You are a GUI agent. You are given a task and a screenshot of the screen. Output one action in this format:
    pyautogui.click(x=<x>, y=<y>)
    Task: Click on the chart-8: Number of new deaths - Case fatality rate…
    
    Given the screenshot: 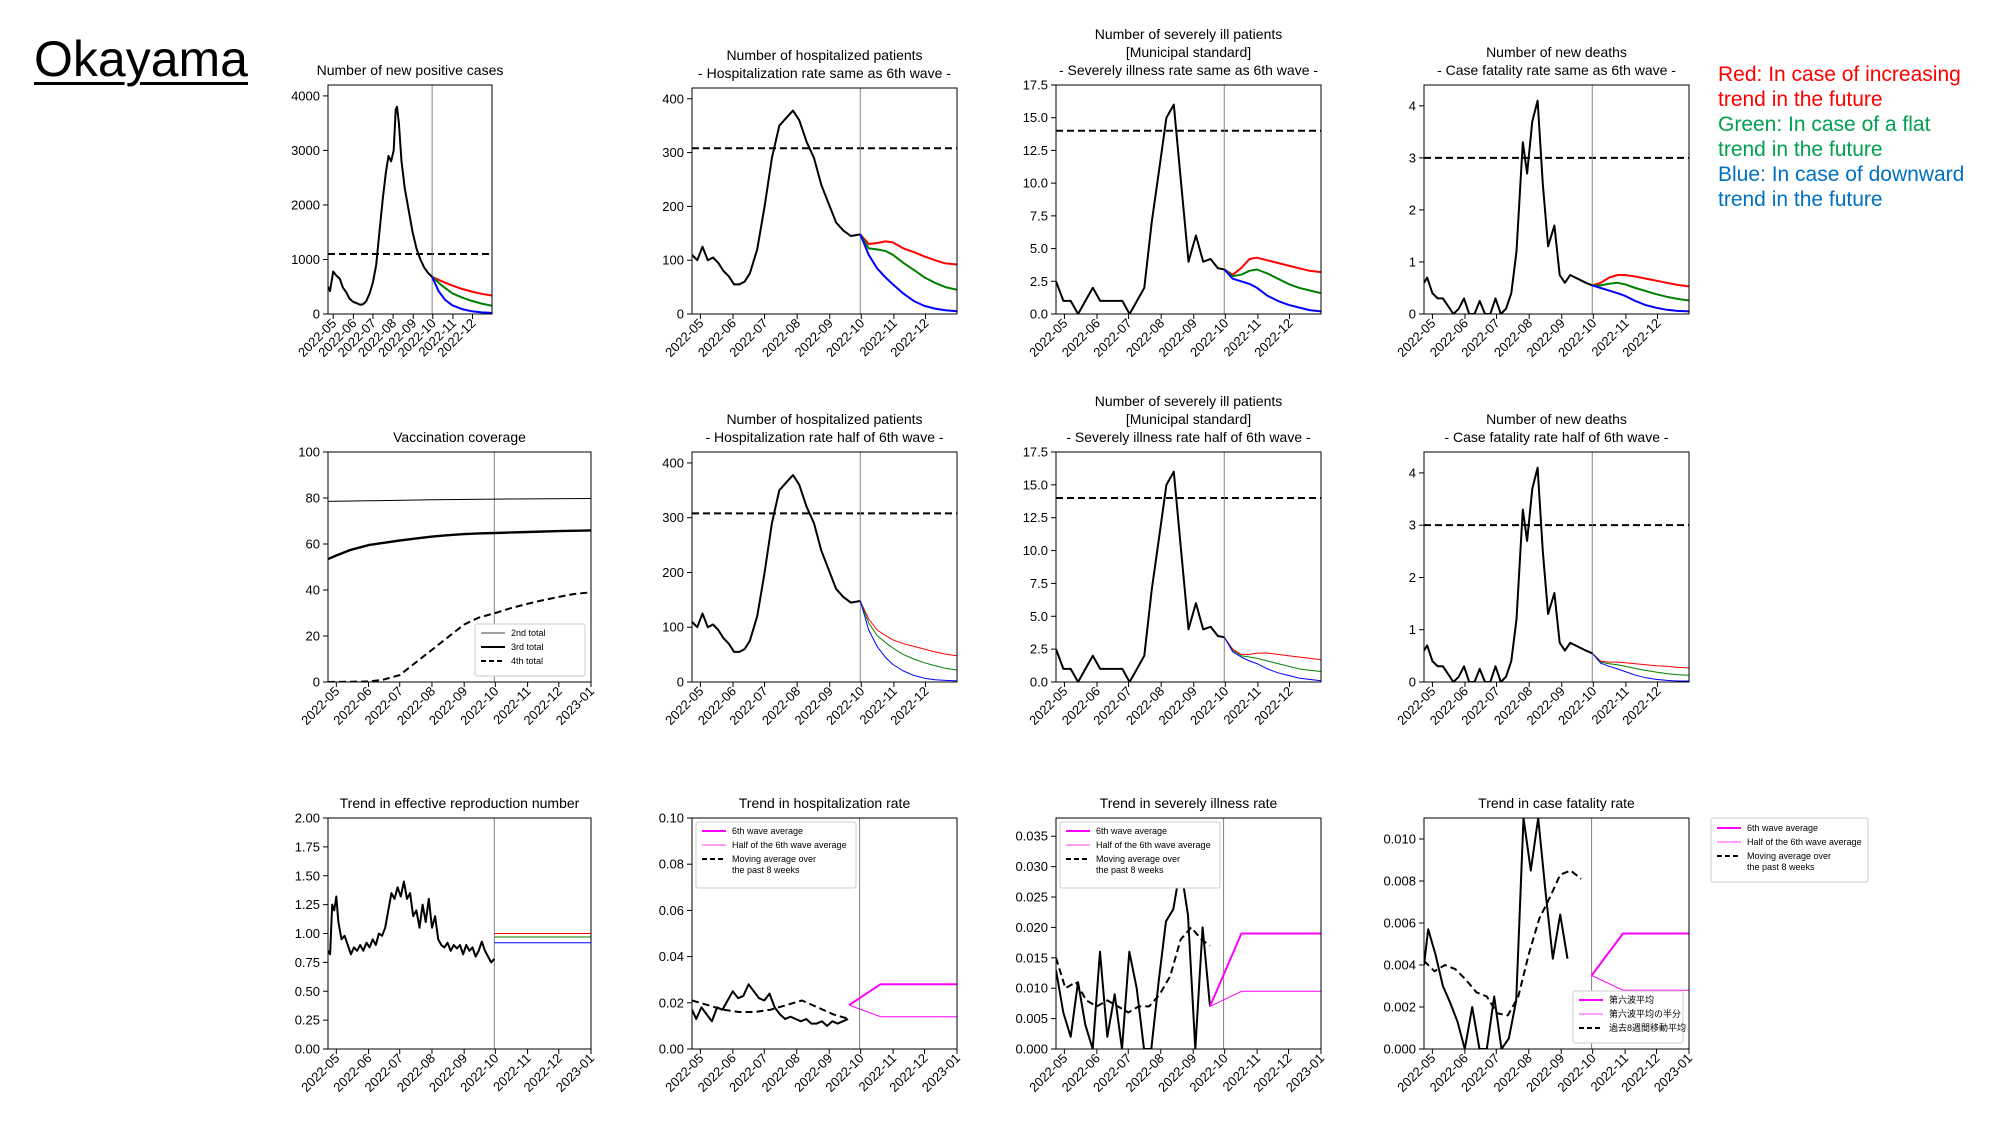 What is the action you would take?
    pyautogui.click(x=1542, y=569)
    